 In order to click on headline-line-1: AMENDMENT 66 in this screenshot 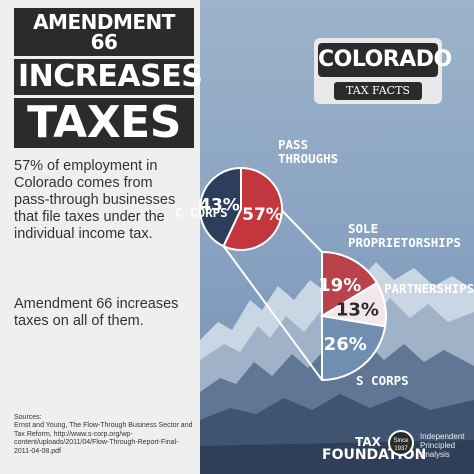, I will do `click(104, 32)`.